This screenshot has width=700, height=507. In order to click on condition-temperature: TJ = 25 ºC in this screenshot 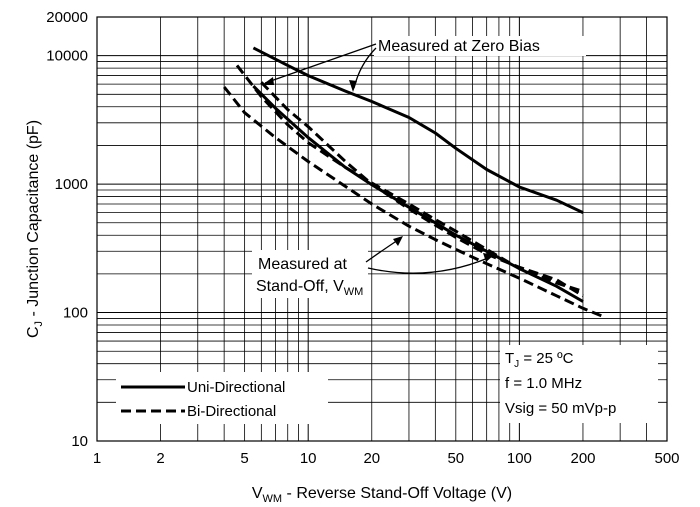, I will do `click(539, 360)`.